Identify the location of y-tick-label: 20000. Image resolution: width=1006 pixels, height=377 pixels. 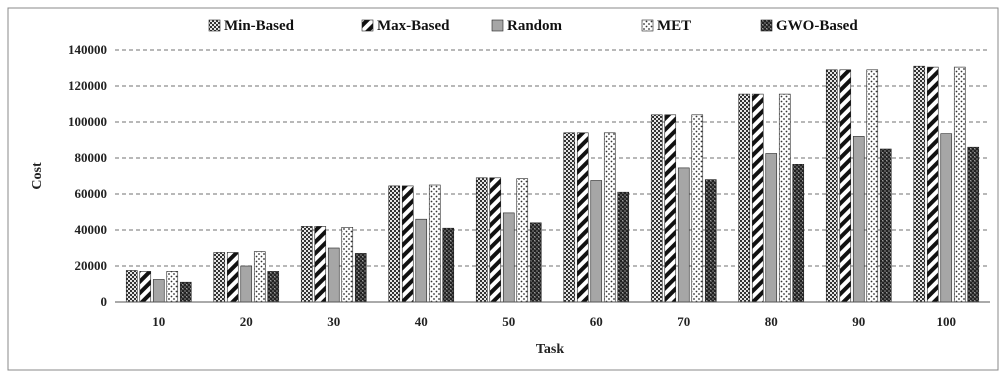
(91, 265).